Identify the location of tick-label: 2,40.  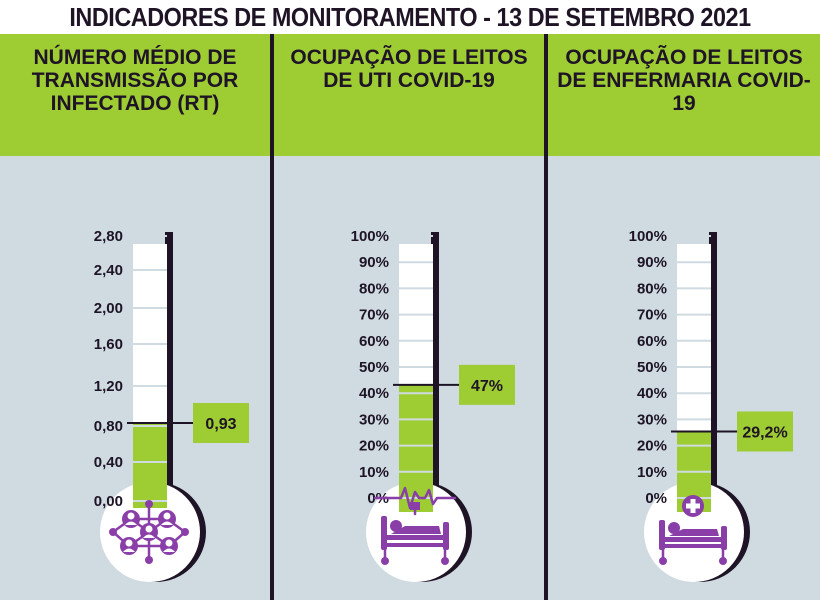
(108, 270).